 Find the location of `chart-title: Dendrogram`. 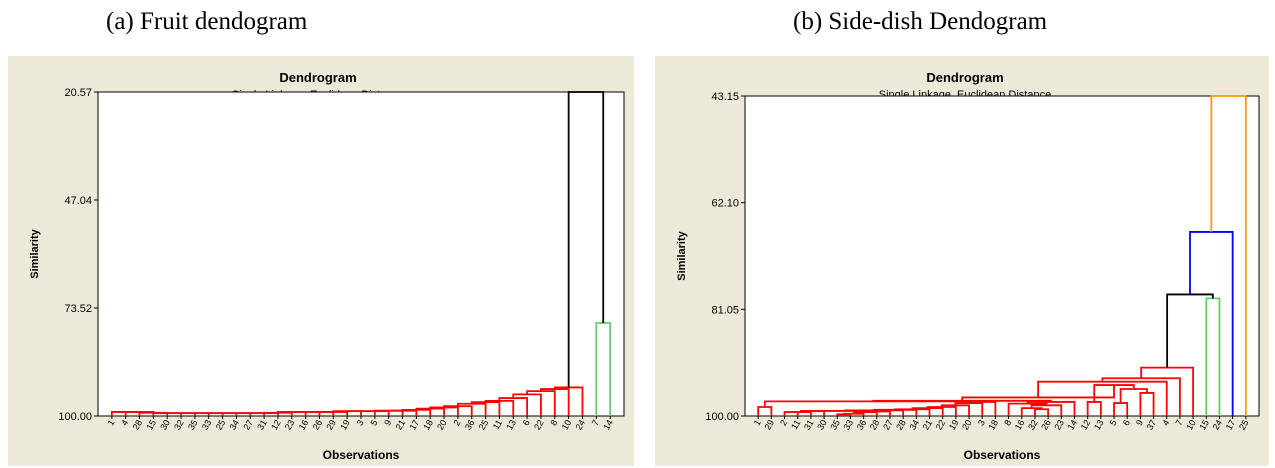

chart-title: Dendrogram is located at coordinates (964, 77).